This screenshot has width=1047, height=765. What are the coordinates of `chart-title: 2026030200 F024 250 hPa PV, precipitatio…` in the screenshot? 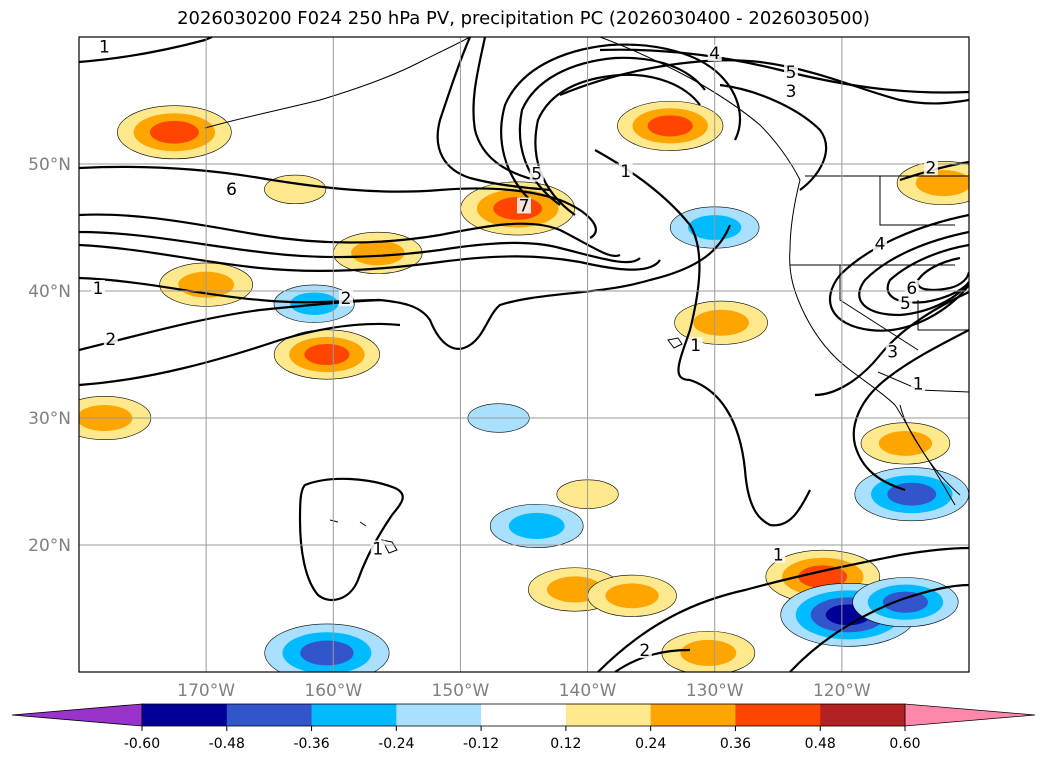 It's located at (523, 18).